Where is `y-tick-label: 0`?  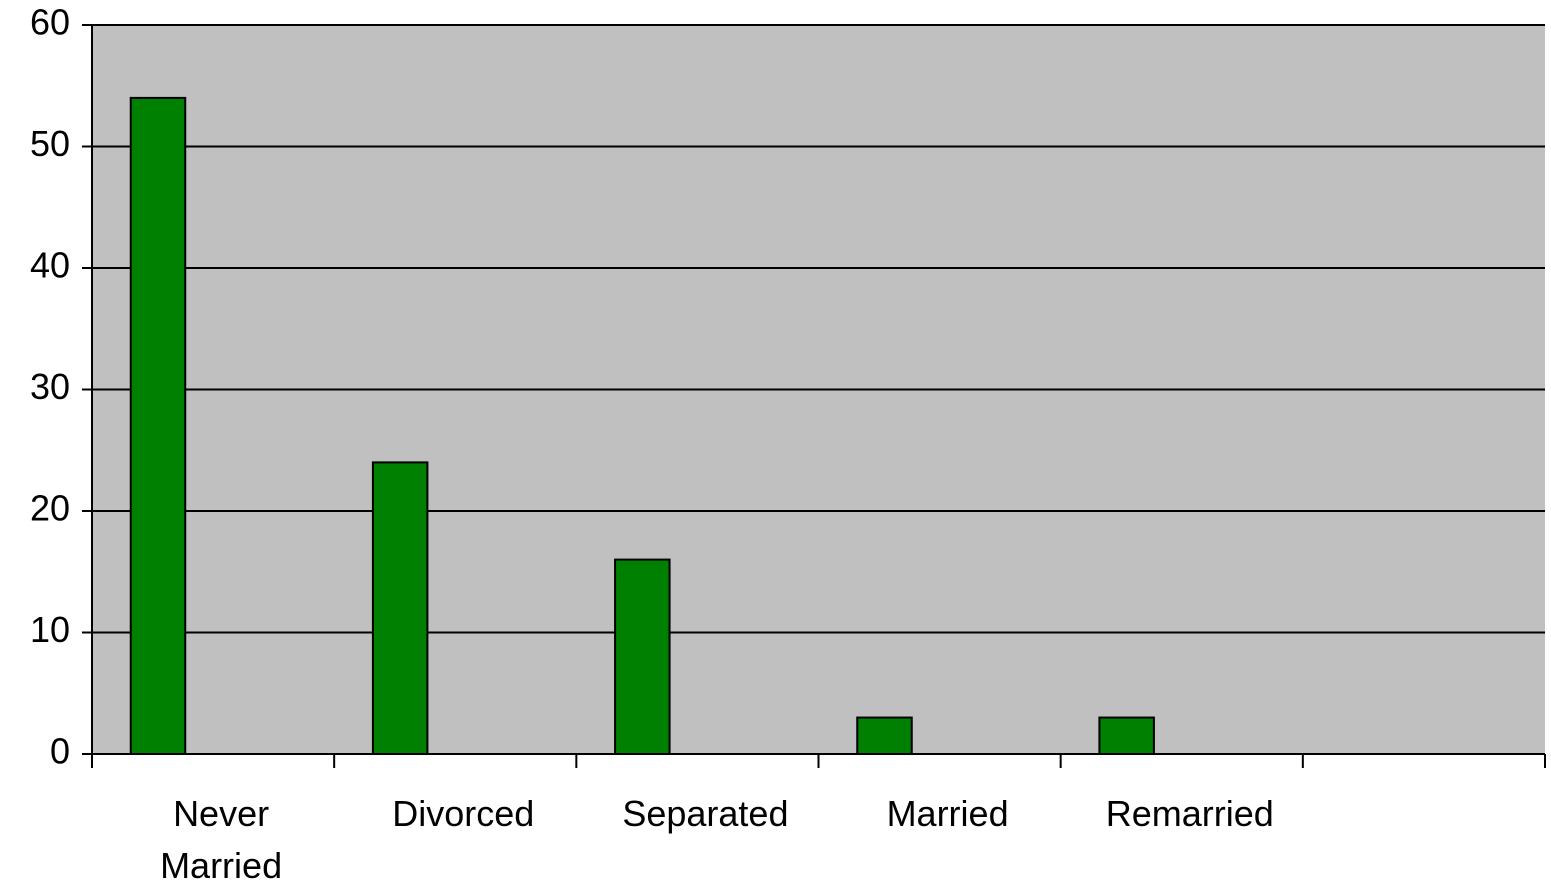
y-tick-label: 0 is located at coordinates (60, 751).